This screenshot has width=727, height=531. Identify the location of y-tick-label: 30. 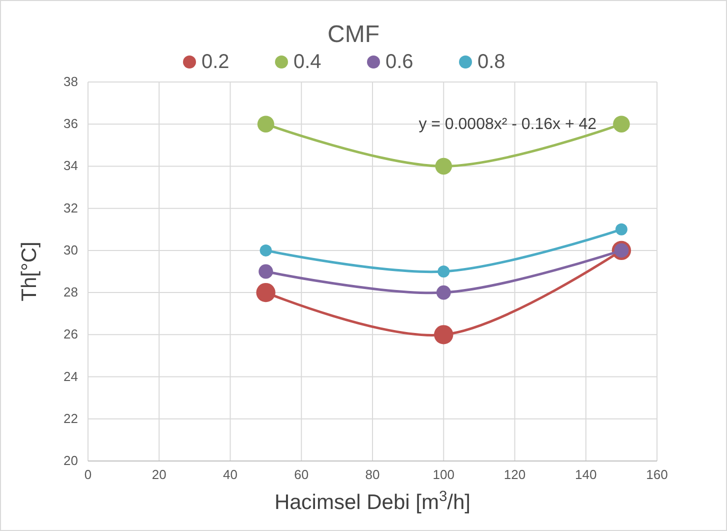
(71, 250).